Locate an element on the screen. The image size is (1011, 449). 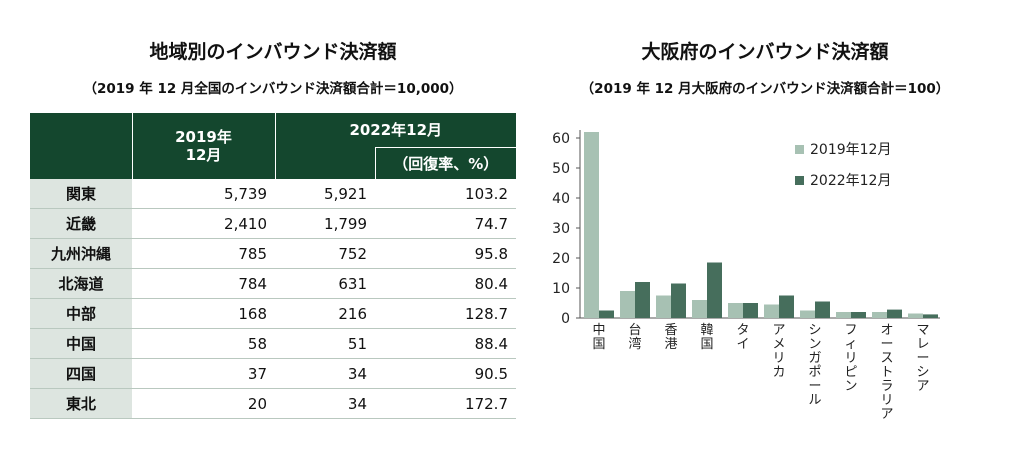
legend-swatch-2019 is located at coordinates (799, 149).